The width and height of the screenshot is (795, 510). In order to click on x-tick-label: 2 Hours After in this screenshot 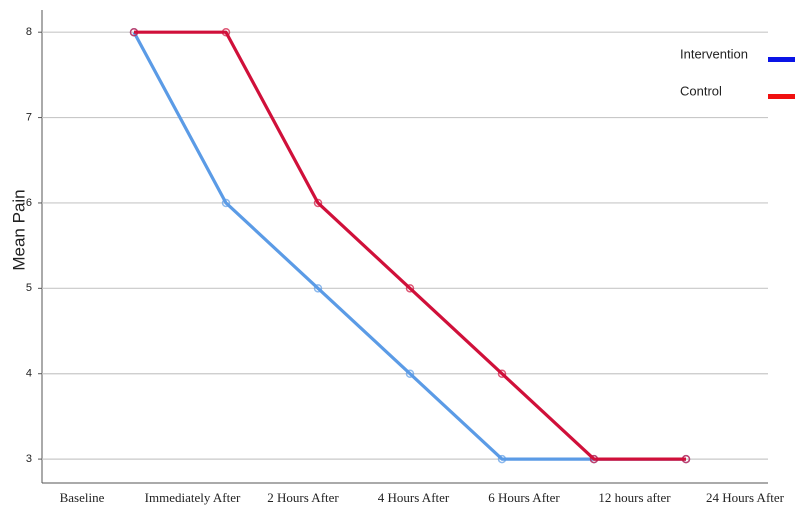, I will do `click(303, 497)`.